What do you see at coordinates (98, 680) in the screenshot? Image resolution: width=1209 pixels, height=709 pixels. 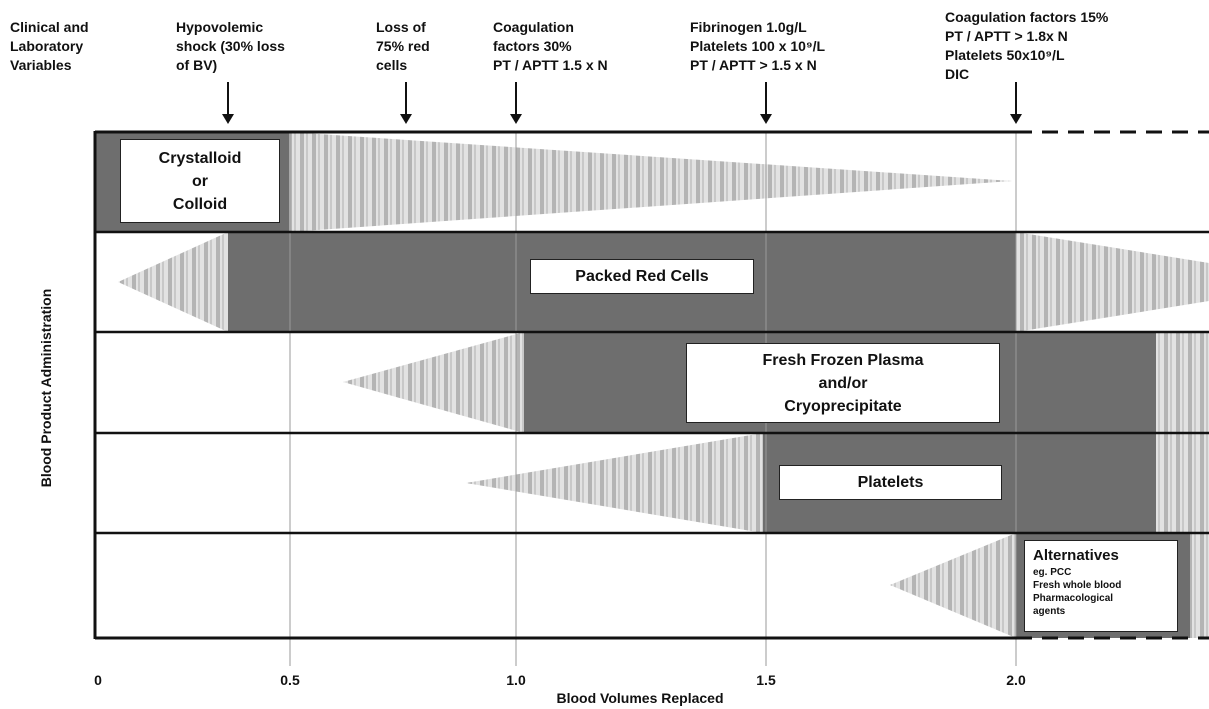 I see `x-tick-0: 0` at bounding box center [98, 680].